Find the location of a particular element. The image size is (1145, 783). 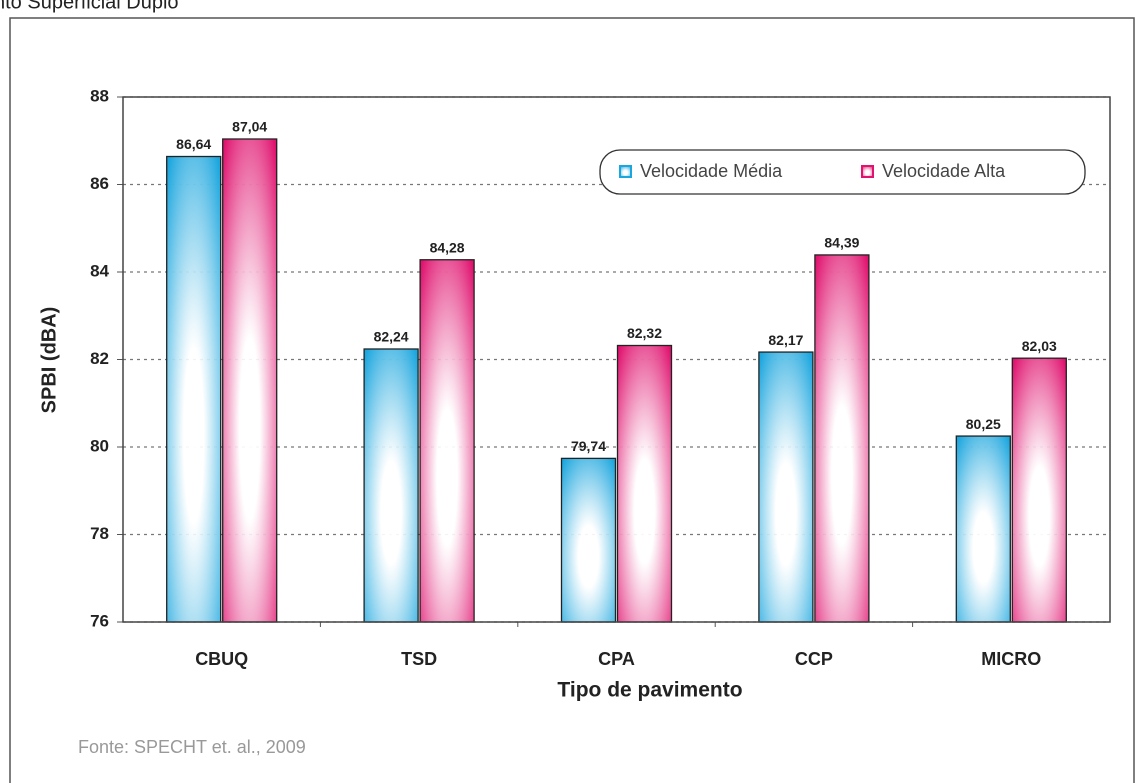

x-tick-label: MICRO is located at coordinates (1011, 659).